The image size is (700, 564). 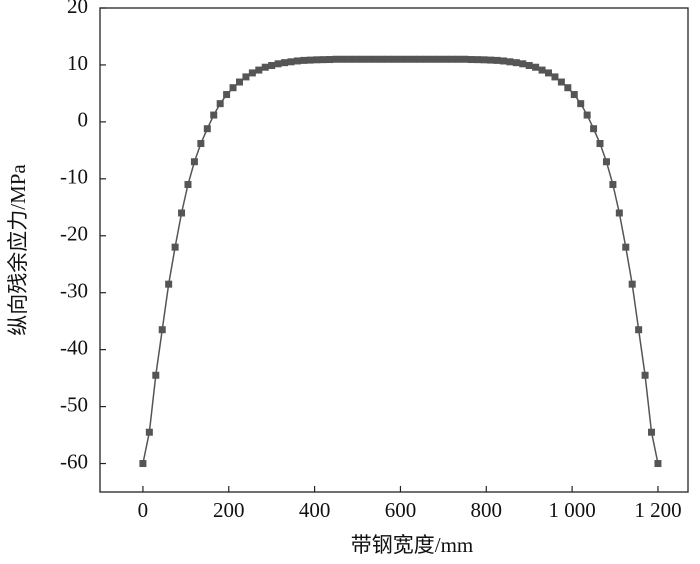 What do you see at coordinates (74, 291) in the screenshot?
I see `y-tick-label: -30` at bounding box center [74, 291].